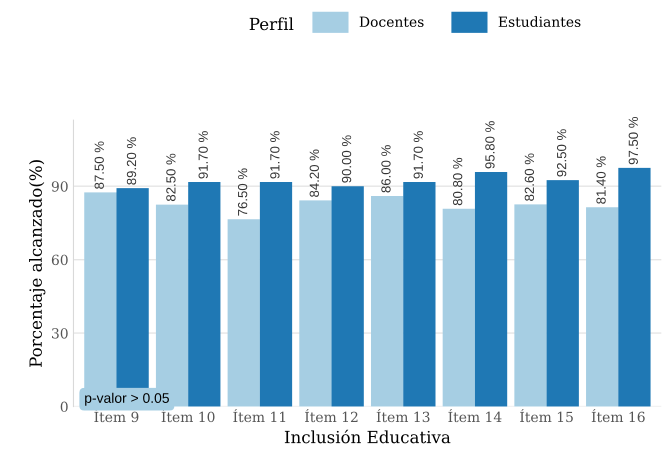 The height and width of the screenshot is (462, 668). Describe the element at coordinates (490, 144) in the screenshot. I see `data-label: 95.80 %` at that location.